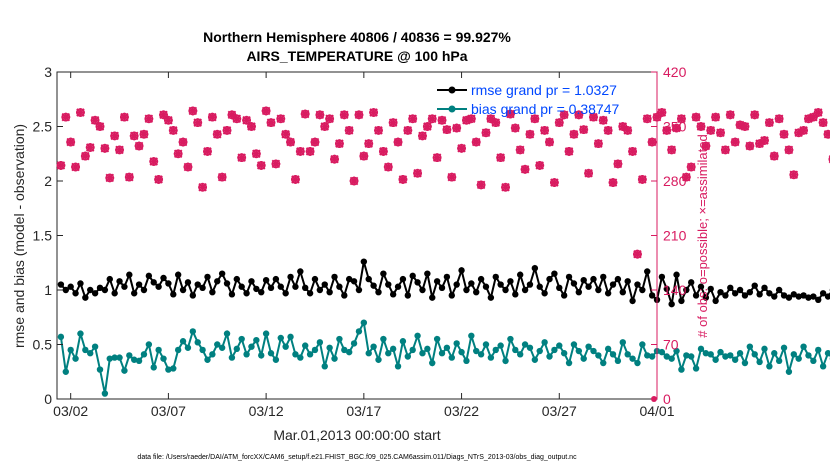  What do you see at coordinates (545, 109) in the screenshot?
I see `legend-bias-label: bias grand pr = 0.38747` at bounding box center [545, 109].